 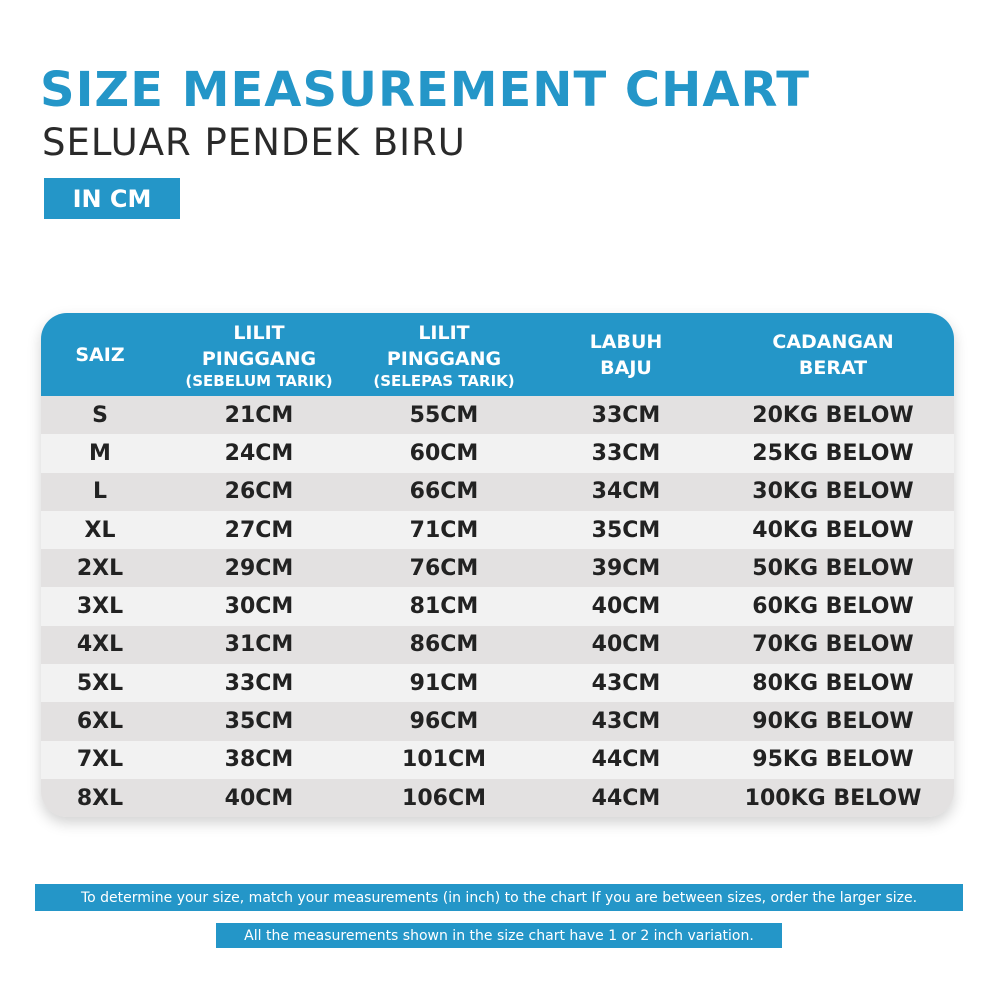 What do you see at coordinates (626, 530) in the screenshot?
I see `cell-length: 35CM` at bounding box center [626, 530].